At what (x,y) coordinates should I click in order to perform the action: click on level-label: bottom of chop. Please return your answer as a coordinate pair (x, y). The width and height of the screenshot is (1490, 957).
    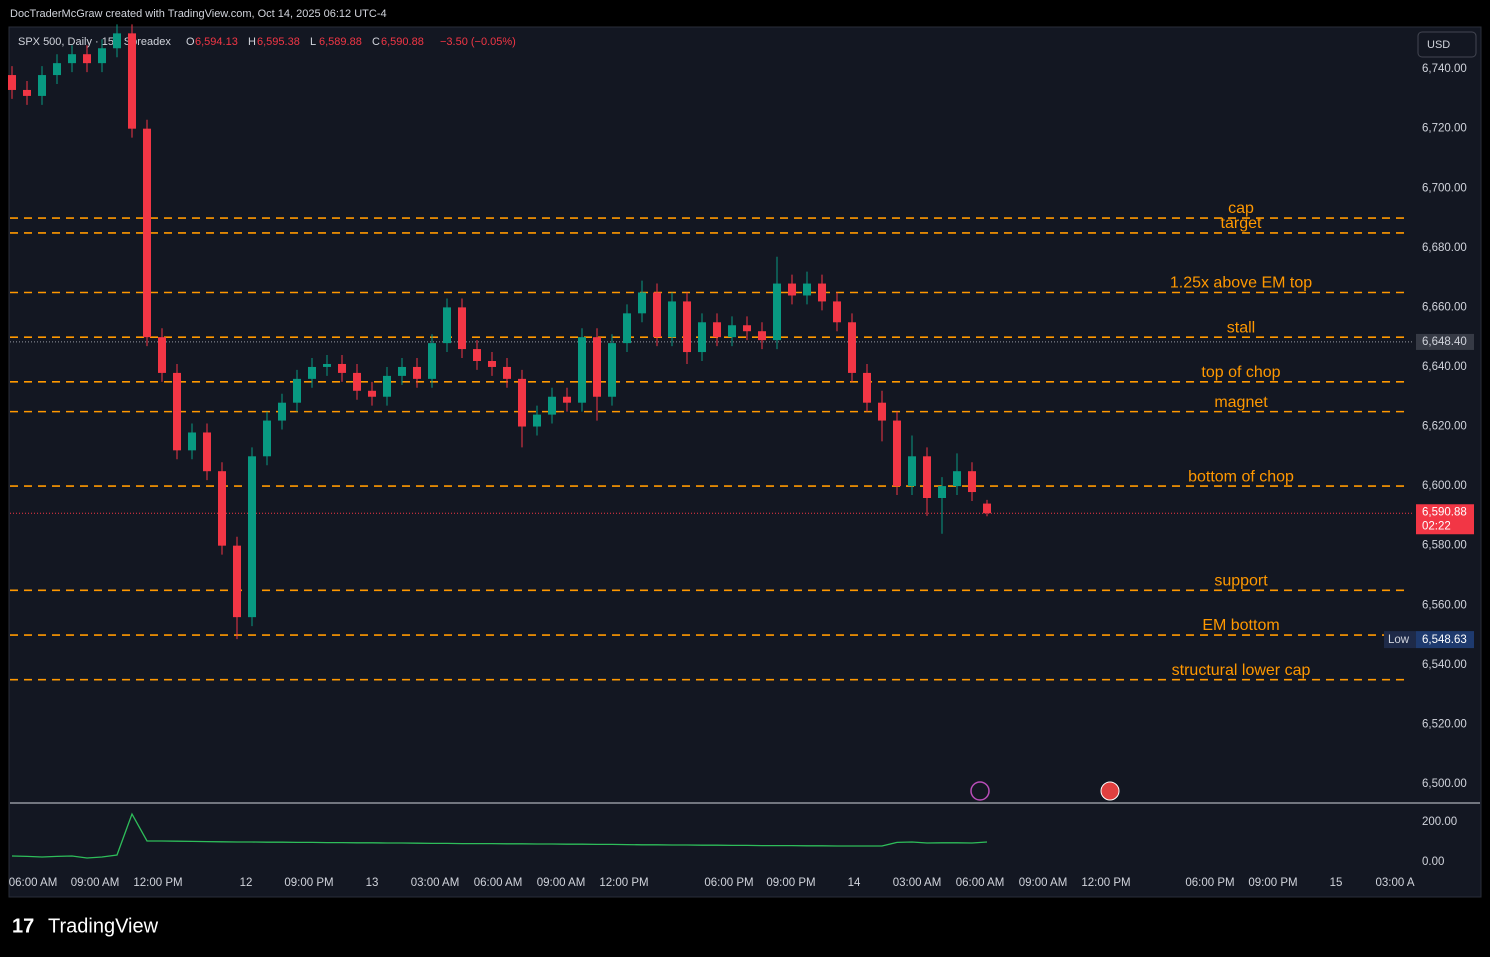
    Looking at the image, I should click on (1241, 476).